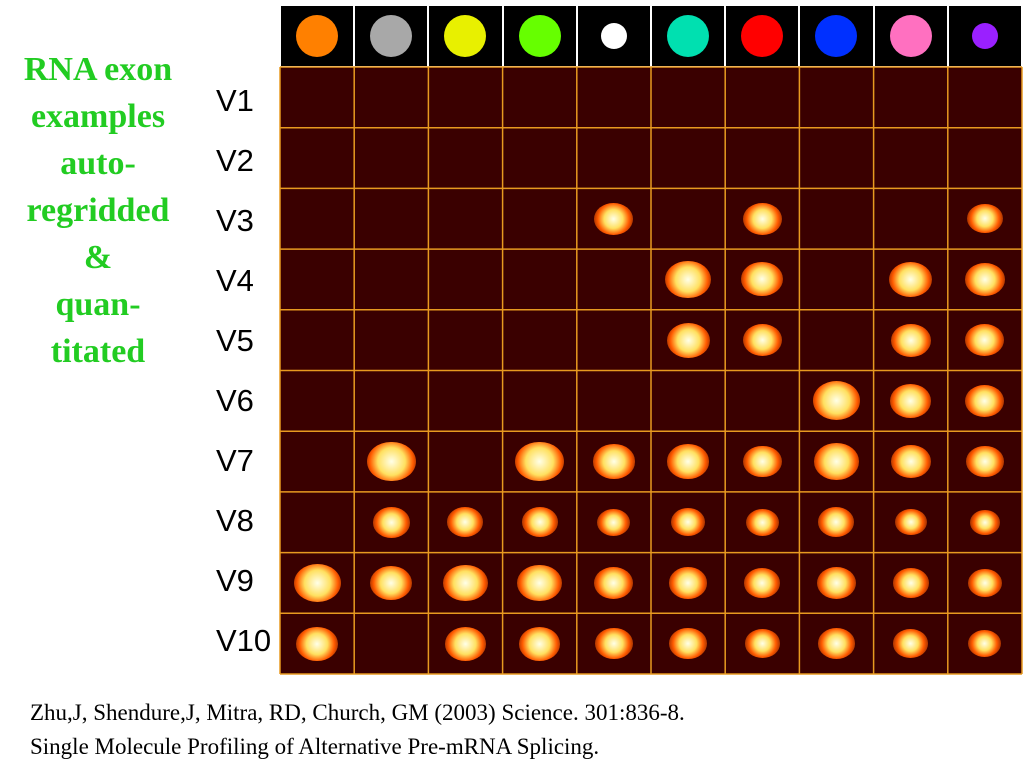 The width and height of the screenshot is (1024, 768). What do you see at coordinates (98, 351) in the screenshot?
I see `title-line: titated` at bounding box center [98, 351].